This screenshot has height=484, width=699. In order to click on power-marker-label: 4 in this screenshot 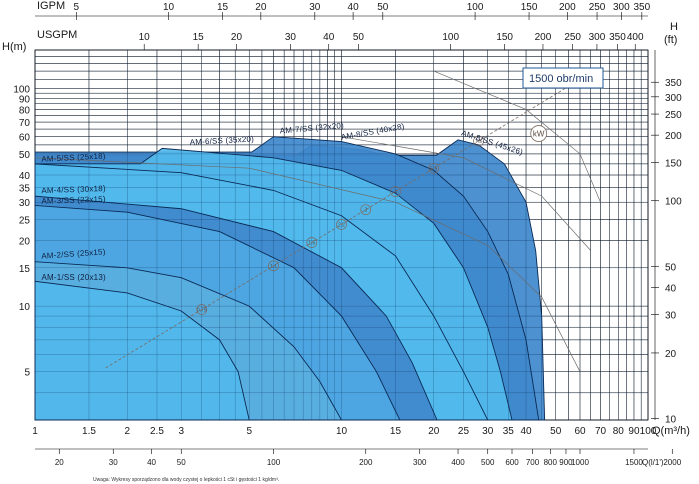, I will do `click(395, 193)`.